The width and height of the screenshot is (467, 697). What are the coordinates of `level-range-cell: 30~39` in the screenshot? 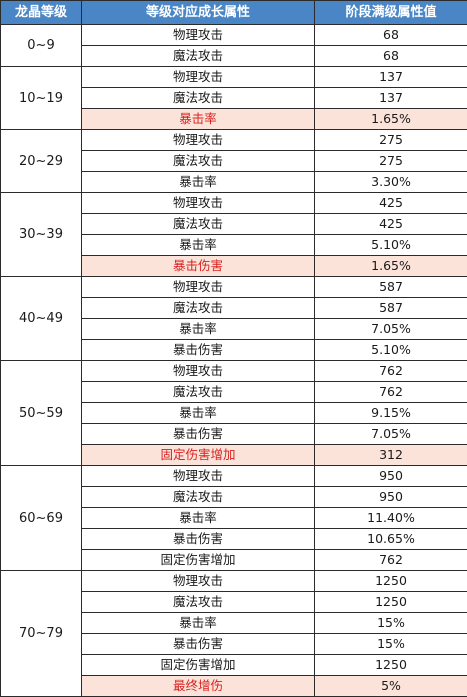 It's located at (41, 235).